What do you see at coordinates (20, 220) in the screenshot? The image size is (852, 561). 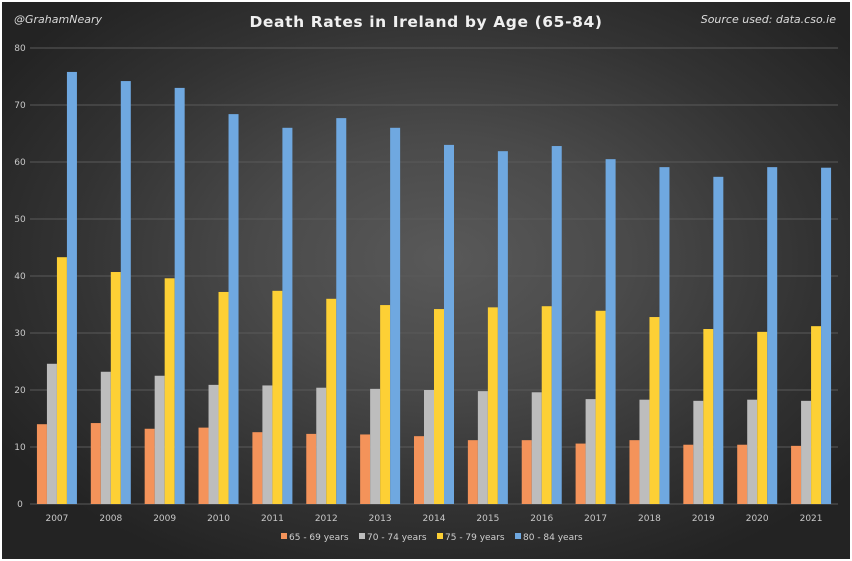 I see `y-tick-label: 50` at bounding box center [20, 220].